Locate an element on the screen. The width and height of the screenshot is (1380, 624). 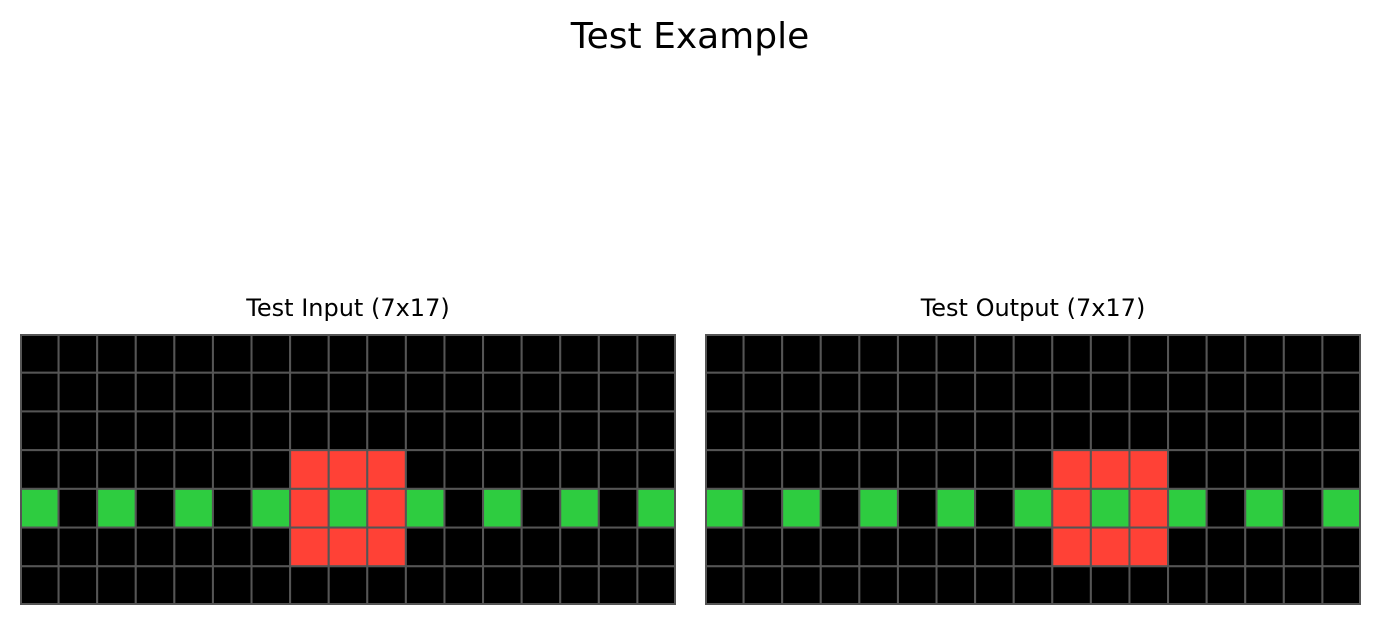
output-cell-r4-c2 is located at coordinates (801, 508).